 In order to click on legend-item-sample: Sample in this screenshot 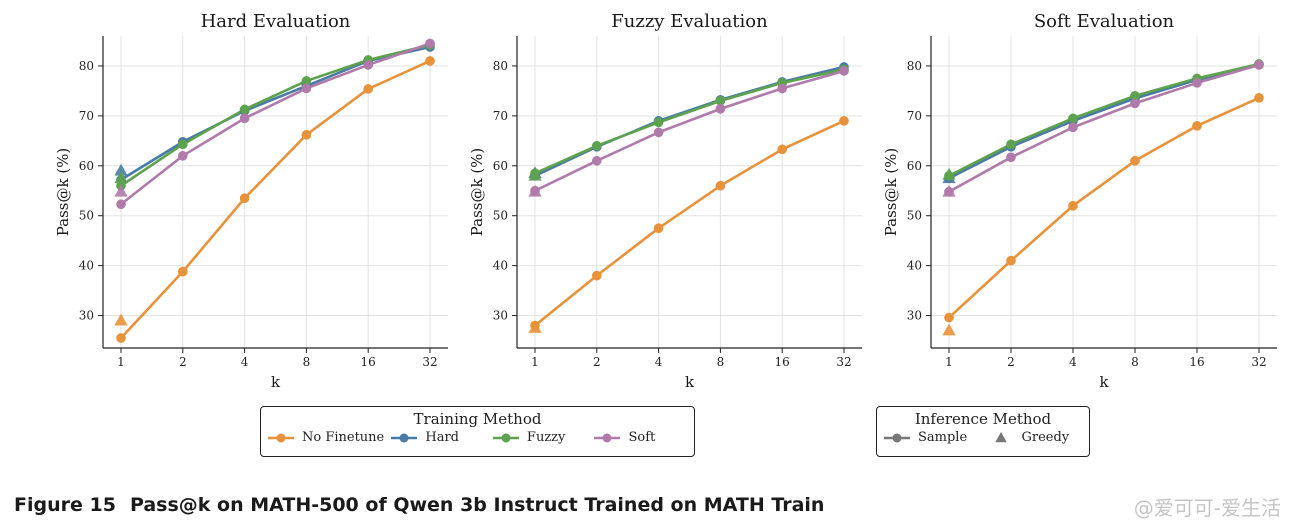, I will do `click(934, 437)`.